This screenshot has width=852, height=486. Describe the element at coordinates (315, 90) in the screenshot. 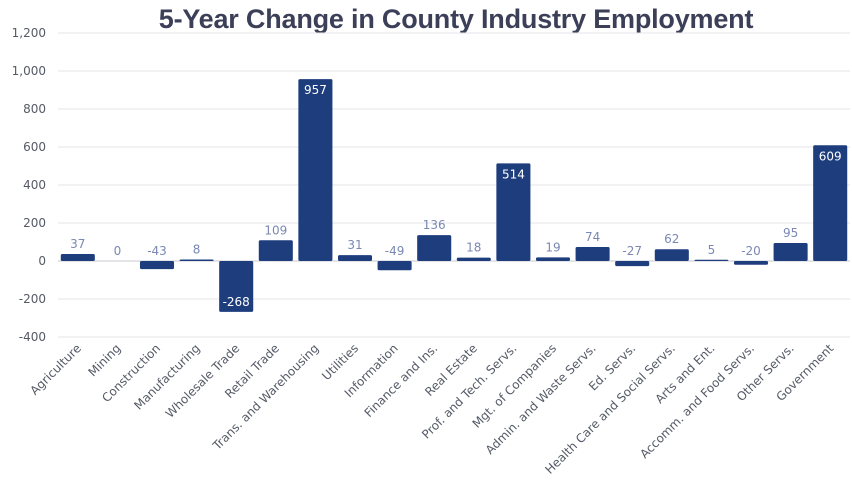

I see `data-label: 957` at that location.